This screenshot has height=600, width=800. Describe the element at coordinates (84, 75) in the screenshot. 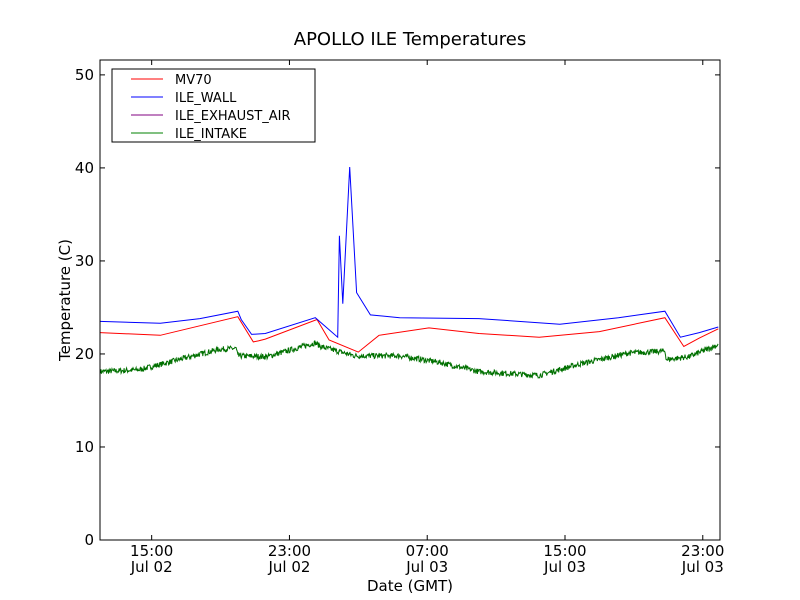

I see `y-tick-label: 50` at that location.